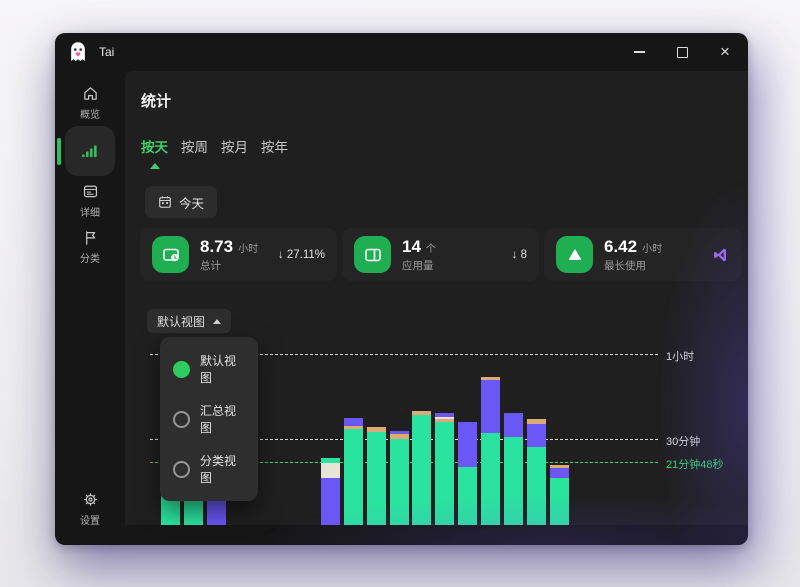  What do you see at coordinates (209, 369) in the screenshot?
I see `menu-item-default-view: 默认视图` at bounding box center [209, 369].